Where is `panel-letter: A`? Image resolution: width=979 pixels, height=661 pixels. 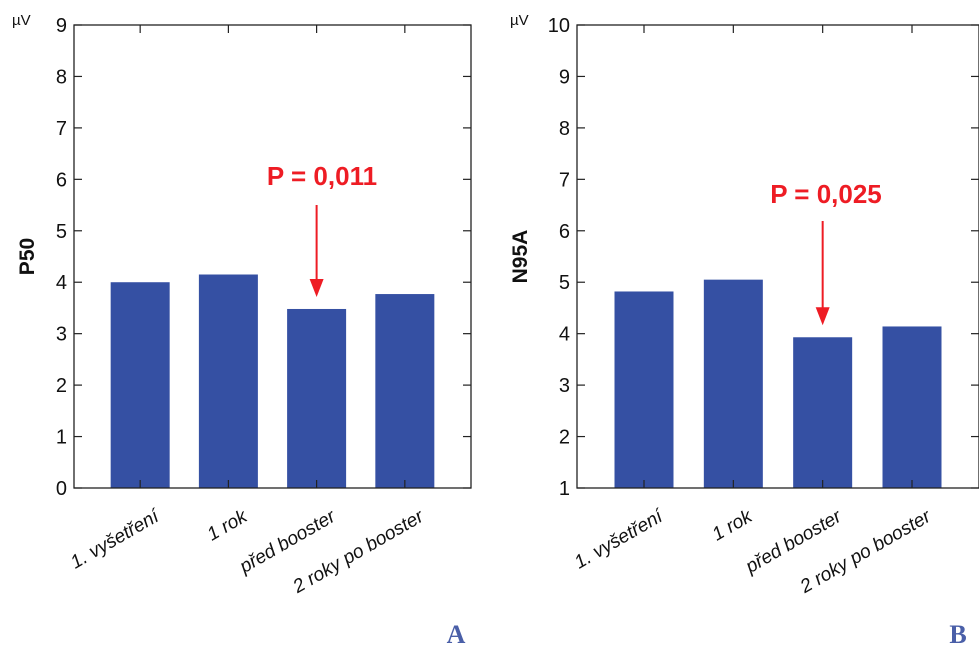 panel-letter: A is located at coordinates (456, 634).